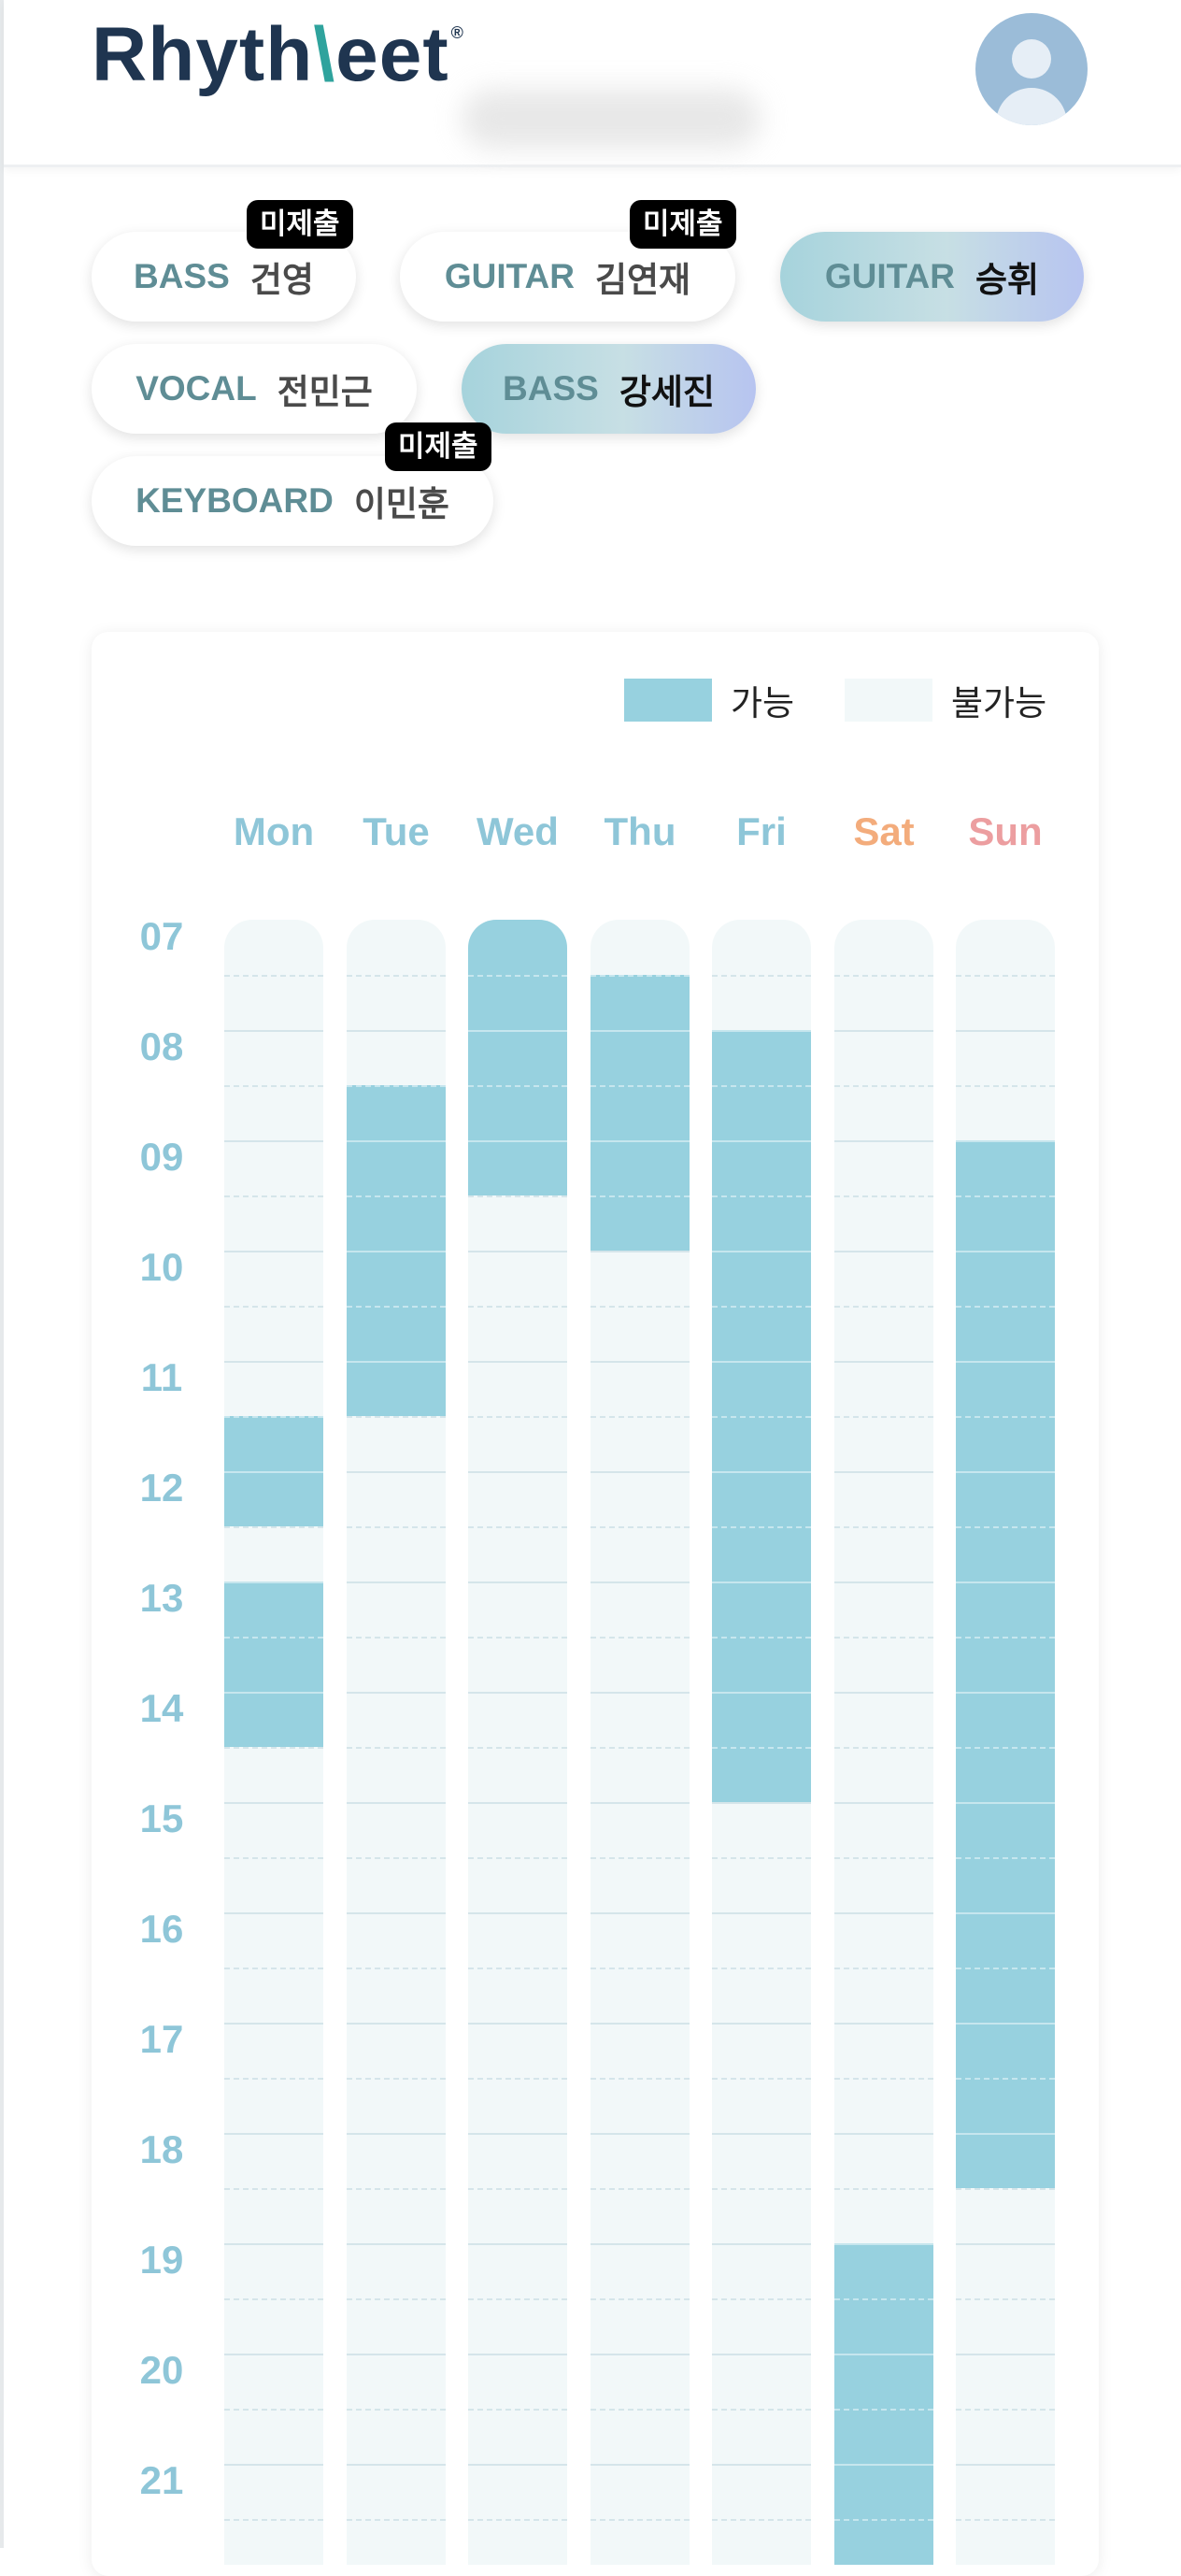 This screenshot has height=2576, width=1181. I want to click on day-column-sat, so click(883, 1742).